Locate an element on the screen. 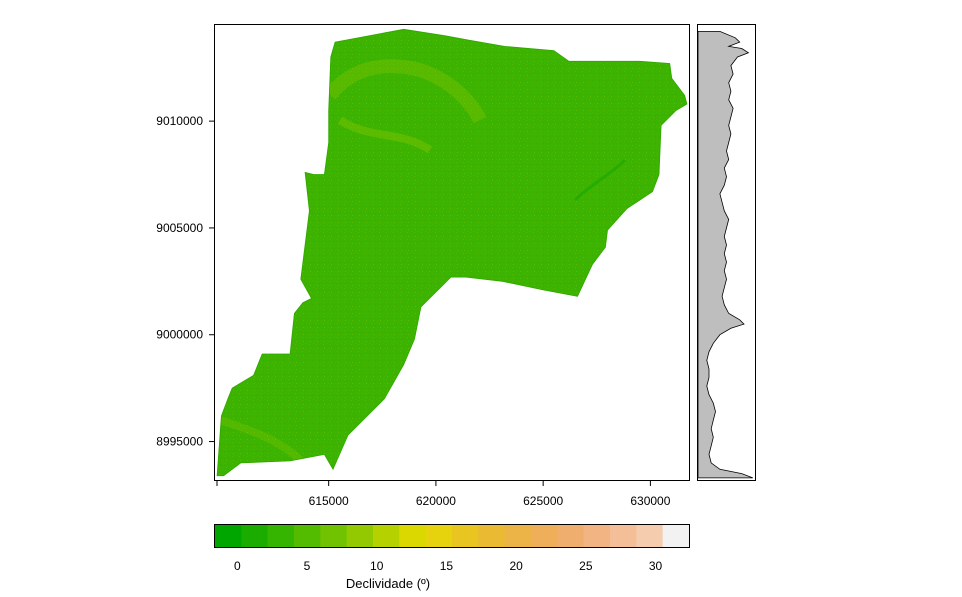  x-tick-label: 625000 is located at coordinates (543, 501).